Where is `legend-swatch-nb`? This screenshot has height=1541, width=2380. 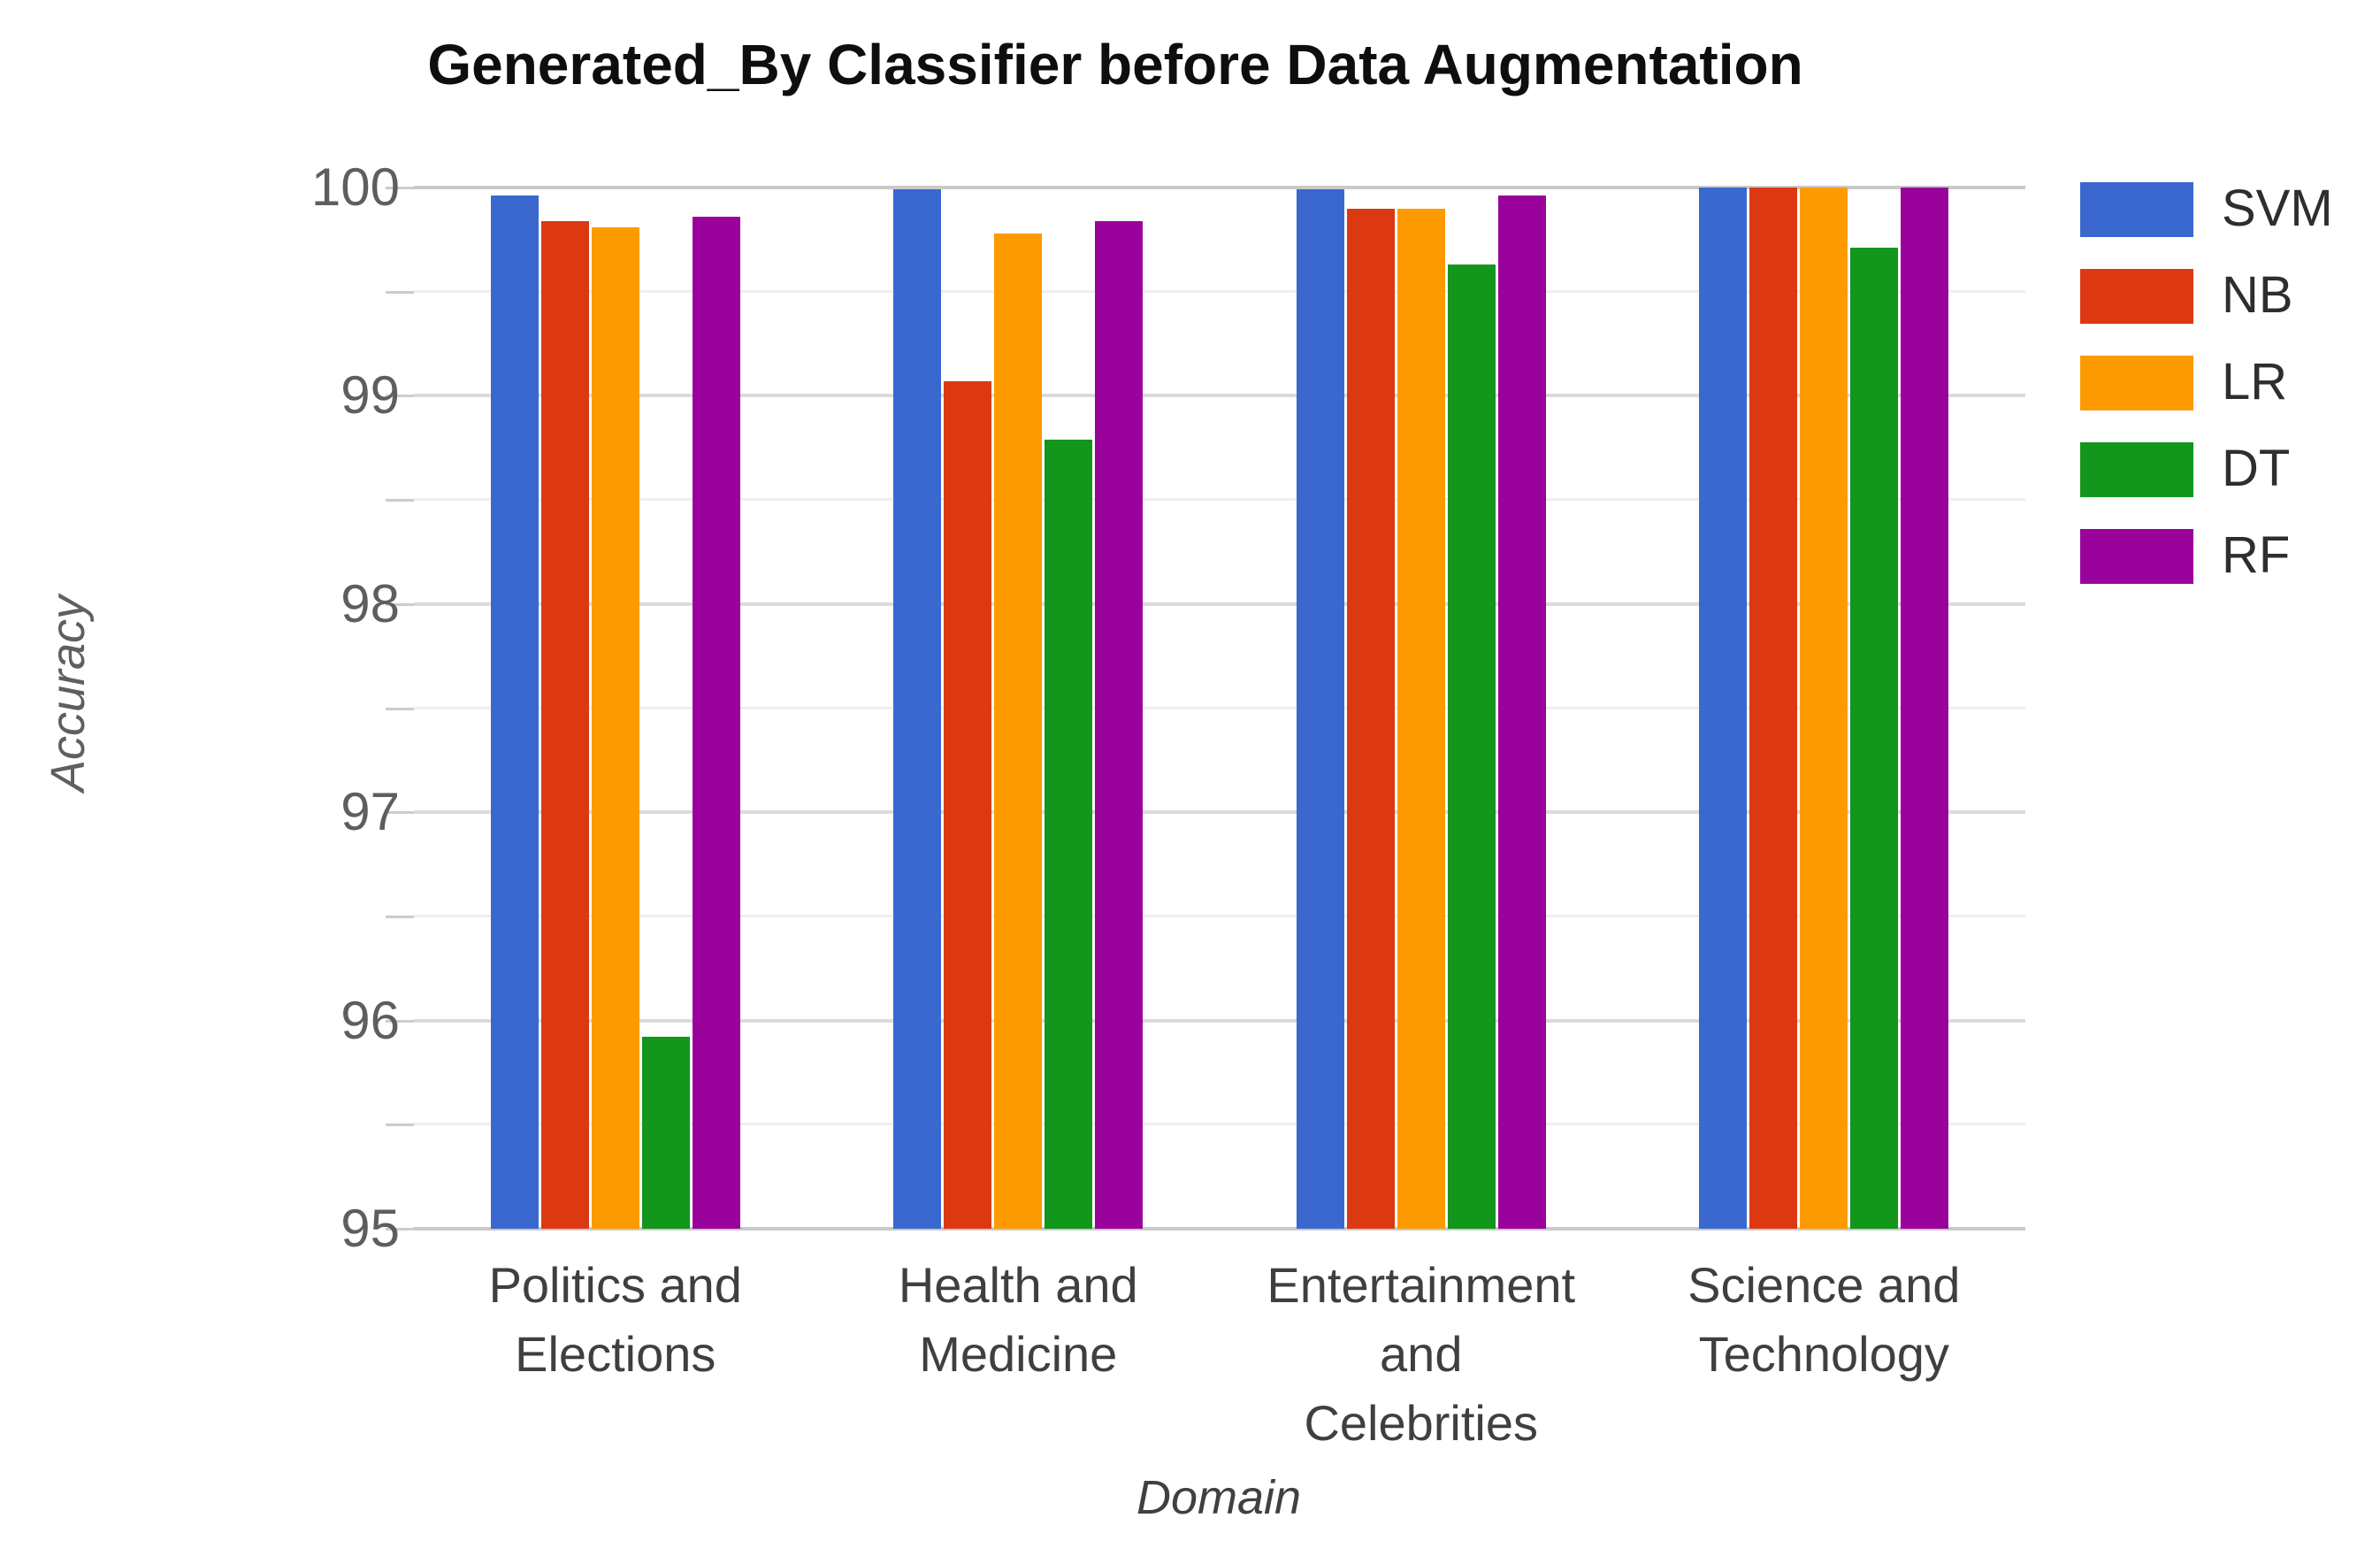 legend-swatch-nb is located at coordinates (2136, 296).